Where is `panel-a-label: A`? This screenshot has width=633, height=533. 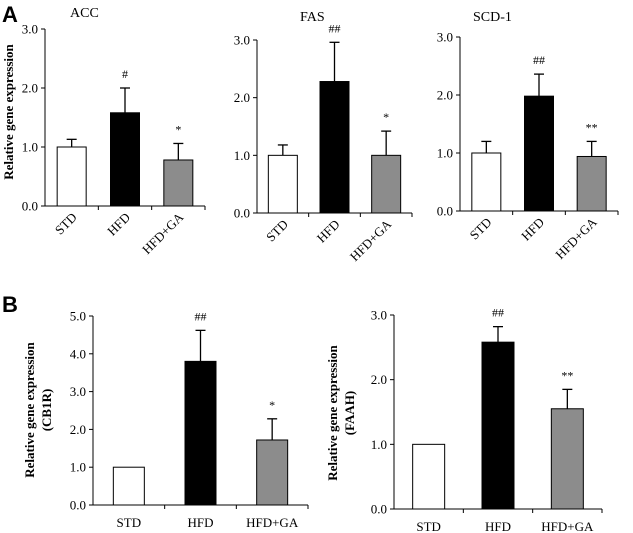
panel-a-label: A is located at coordinates (10, 14).